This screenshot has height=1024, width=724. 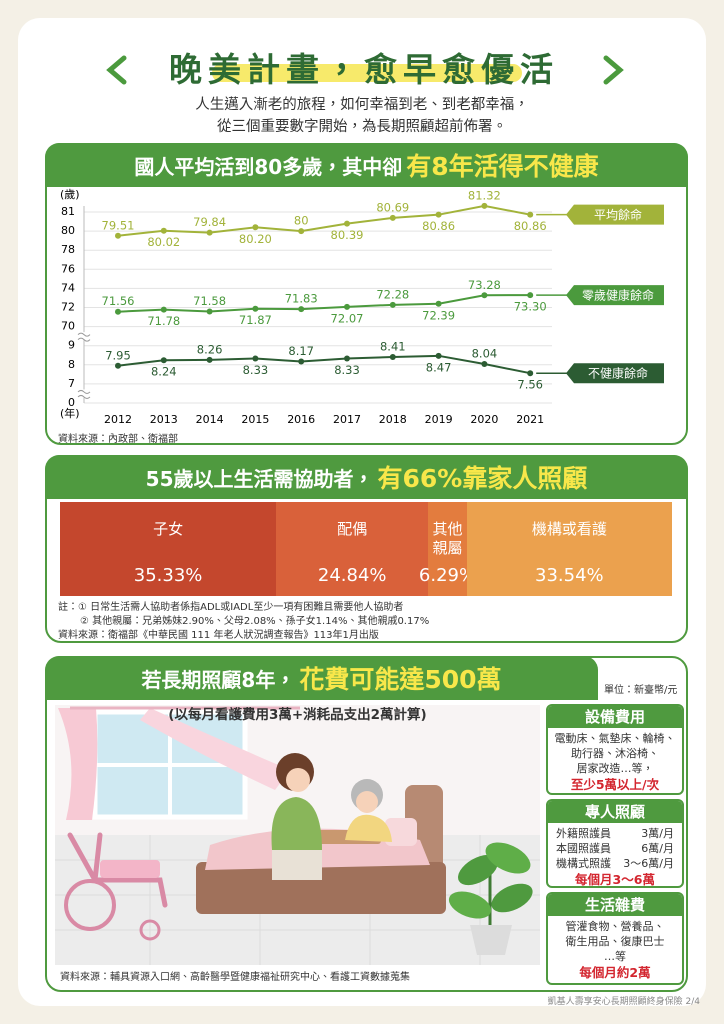 What do you see at coordinates (615, 848) in the screenshot?
I see `card-row: 本國照護員 6萬/月` at bounding box center [615, 848].